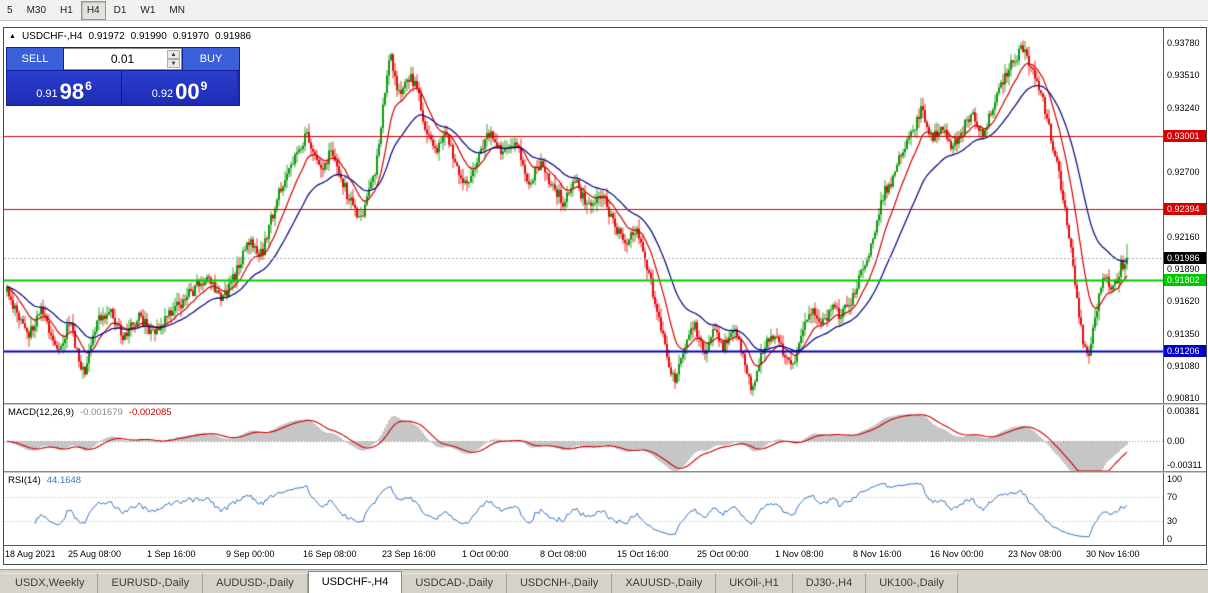  Describe the element at coordinates (1183, 398) in the screenshot. I see `price-axis-label: 0.90810` at that location.